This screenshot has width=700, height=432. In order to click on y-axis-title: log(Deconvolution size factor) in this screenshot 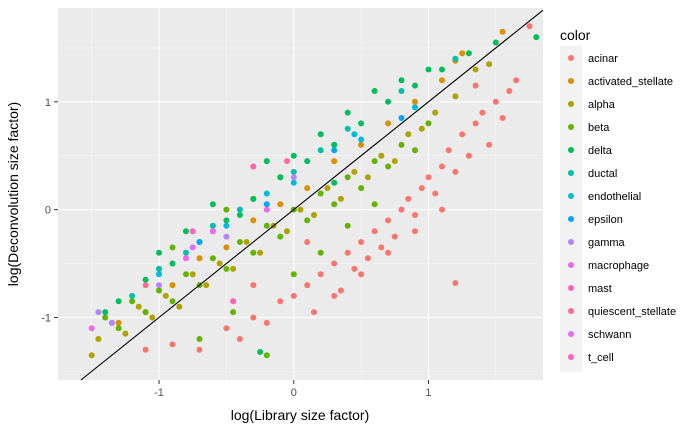, I will do `click(13, 194)`.